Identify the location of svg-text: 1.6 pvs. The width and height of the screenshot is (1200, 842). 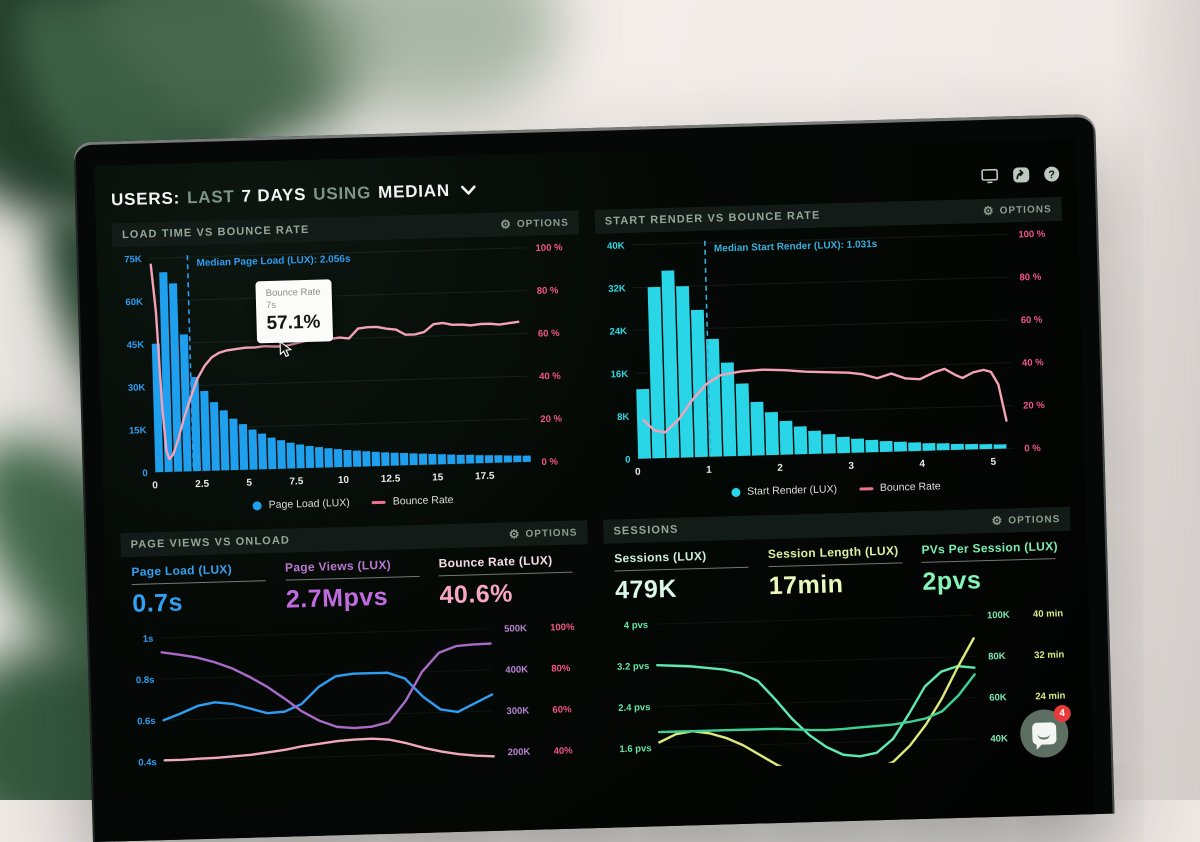
(635, 749).